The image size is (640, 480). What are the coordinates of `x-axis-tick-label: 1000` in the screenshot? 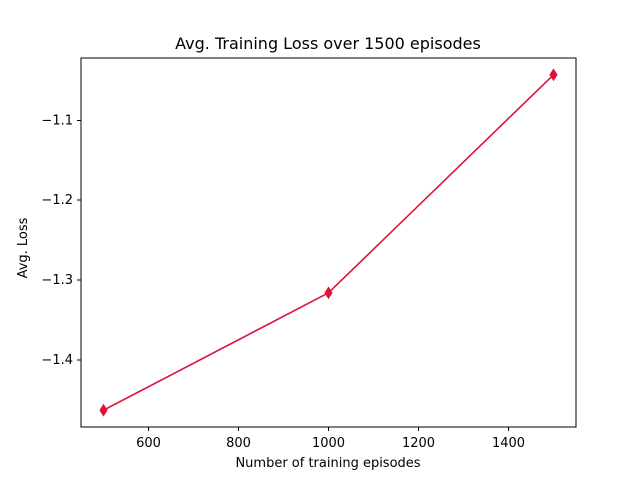 It's located at (328, 443).